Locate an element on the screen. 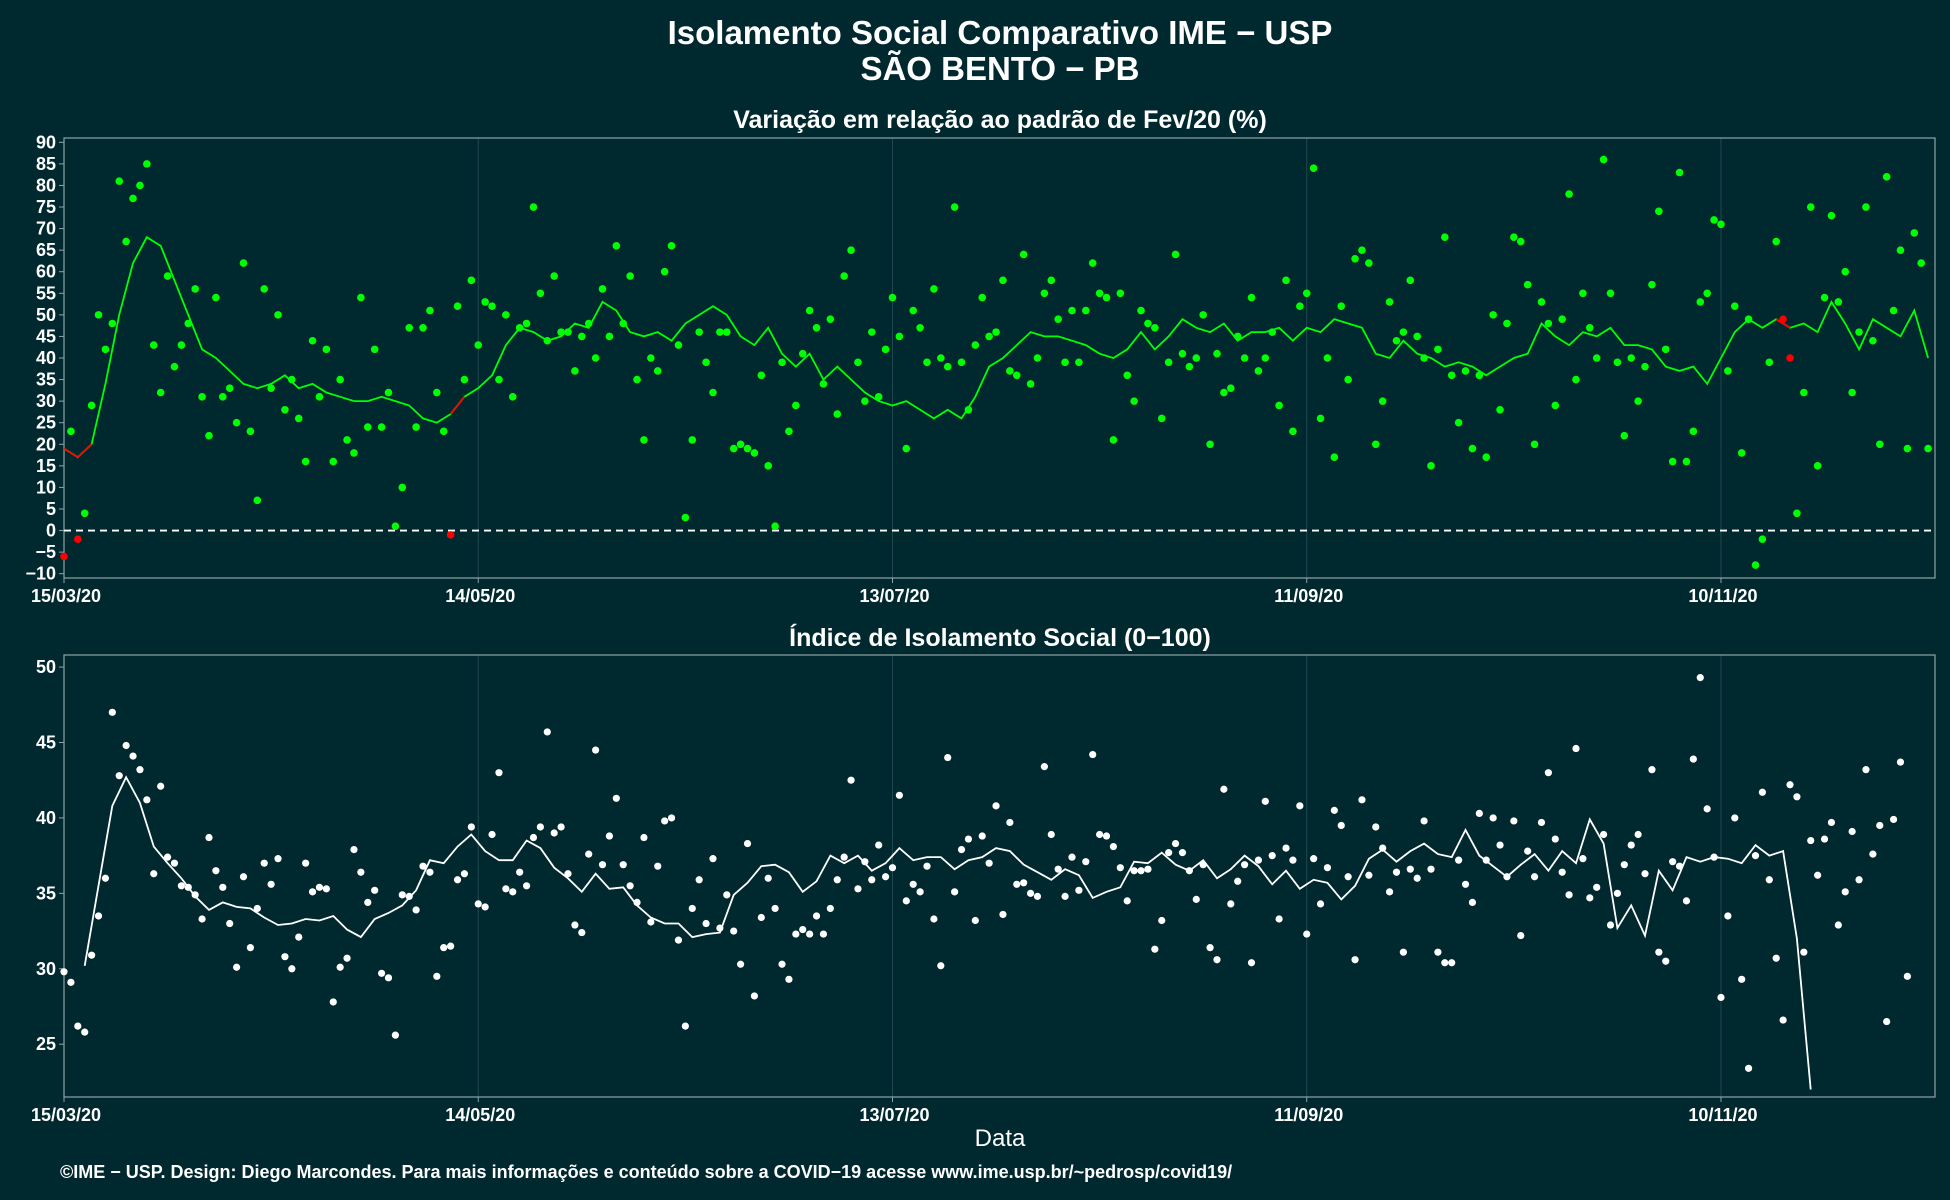 The height and width of the screenshot is (1200, 1950). variation-ytick-label-11: 45 is located at coordinates (46, 336).